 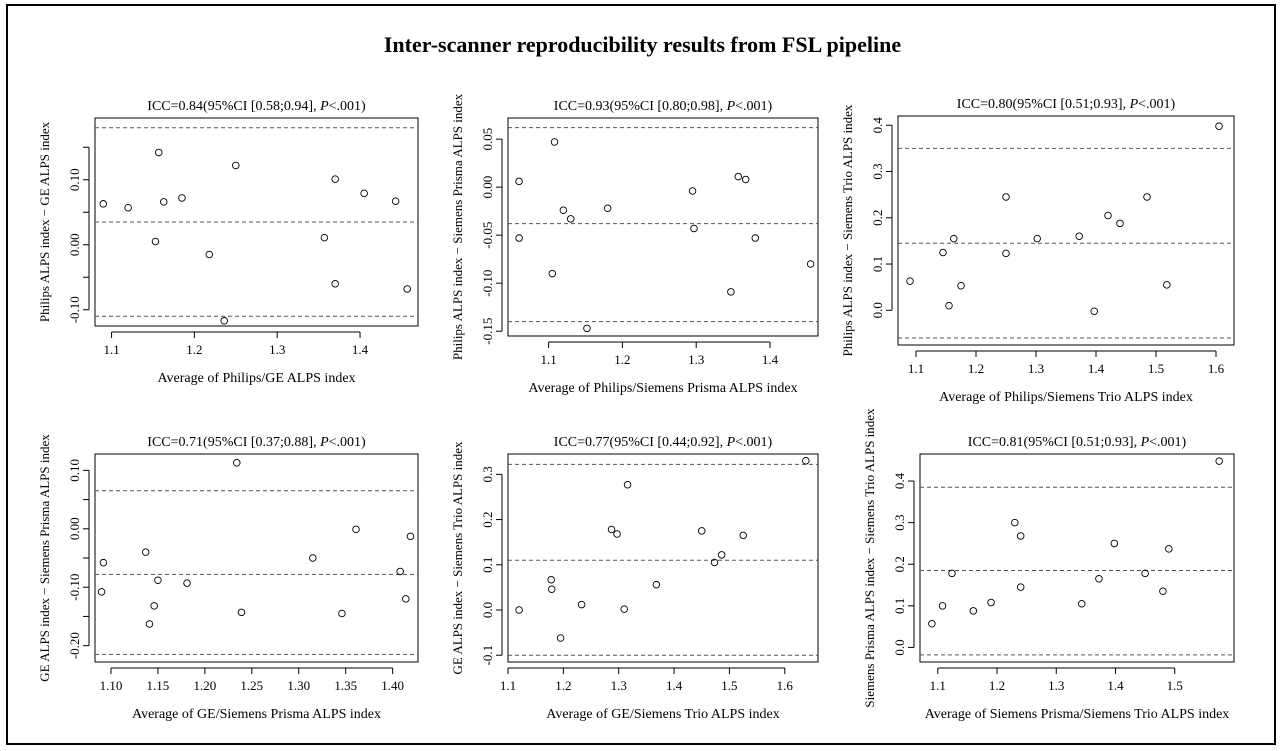 I want to click on chart-title-main: ICC=0.81(95%CI [0.51;0.93],, so click(x=1054, y=442).